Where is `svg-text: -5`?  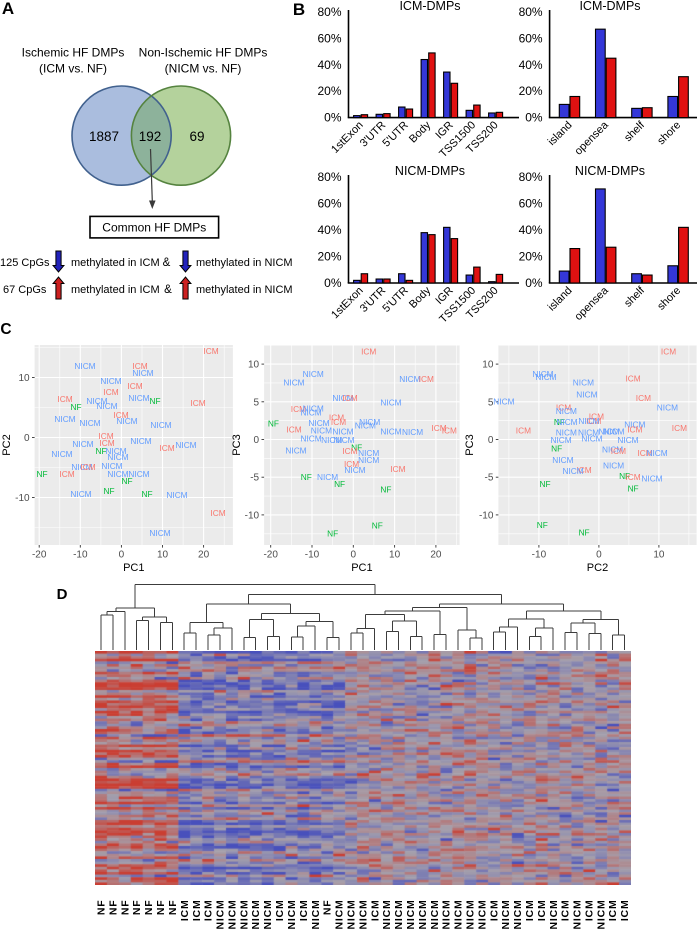
svg-text: -5 is located at coordinates (488, 478).